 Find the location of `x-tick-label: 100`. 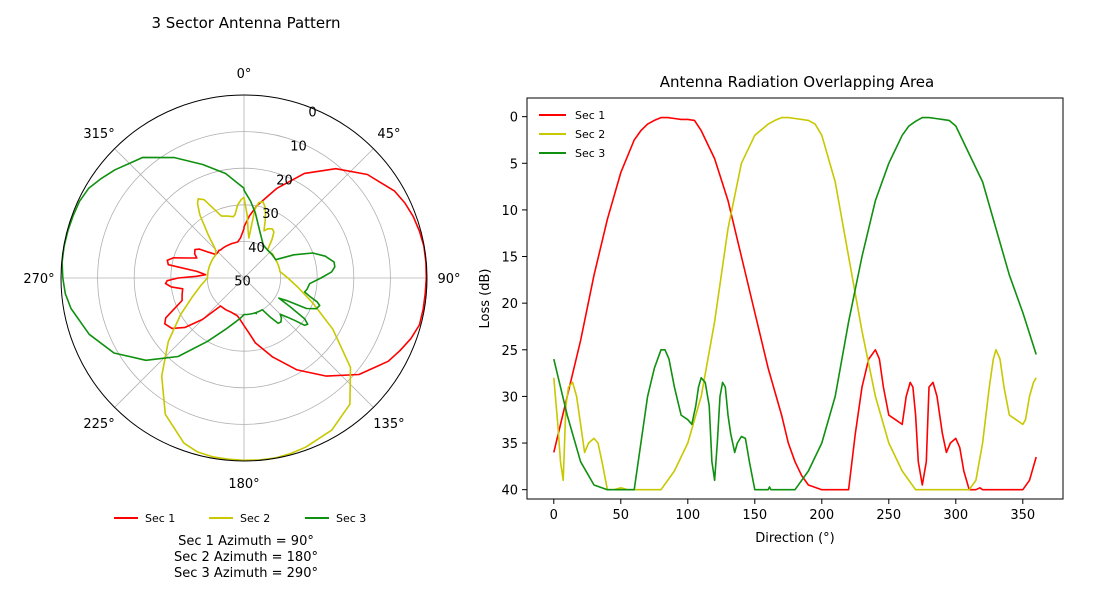

x-tick-label: 100 is located at coordinates (687, 515).